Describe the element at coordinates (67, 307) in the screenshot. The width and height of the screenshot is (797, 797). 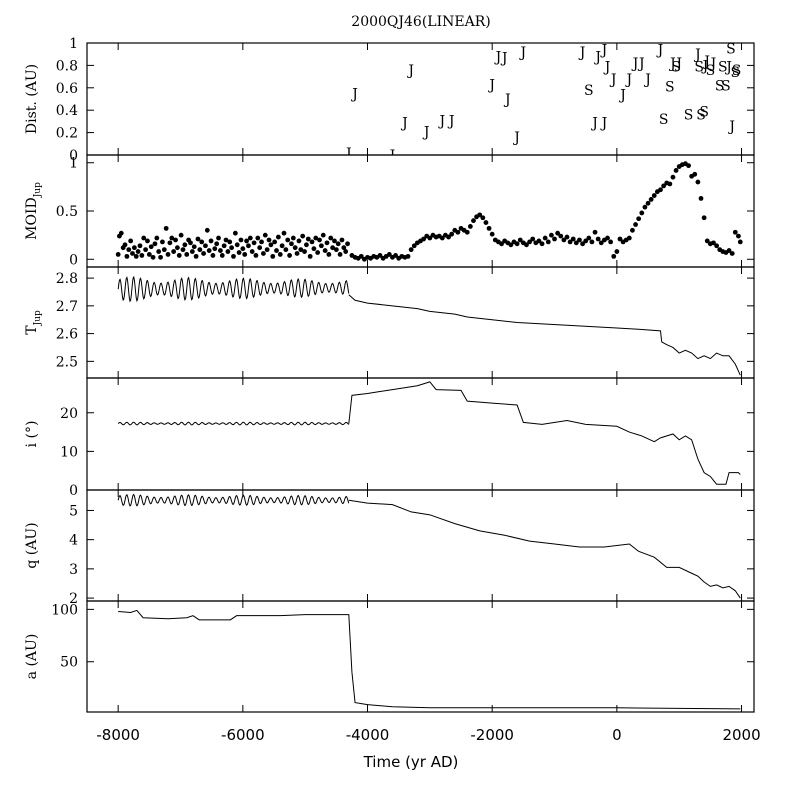
I see `y-tick-label: 2.7` at that location.